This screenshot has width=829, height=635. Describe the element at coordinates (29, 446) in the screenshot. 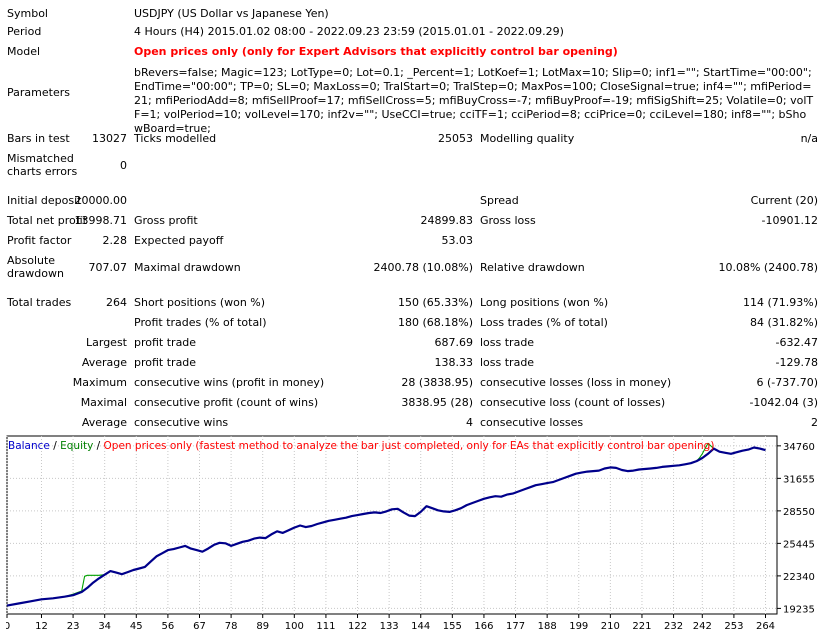

I see `legend-balance: Balance` at that location.